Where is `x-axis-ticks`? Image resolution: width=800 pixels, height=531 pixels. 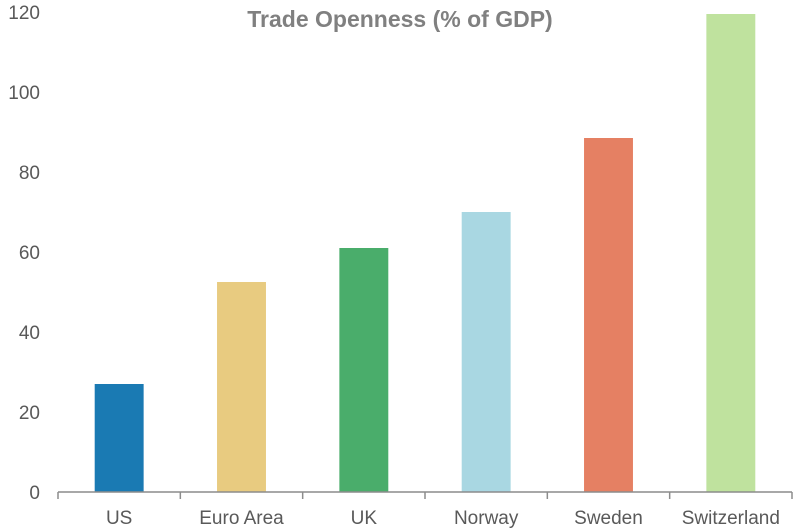
x-axis-ticks is located at coordinates (425, 495).